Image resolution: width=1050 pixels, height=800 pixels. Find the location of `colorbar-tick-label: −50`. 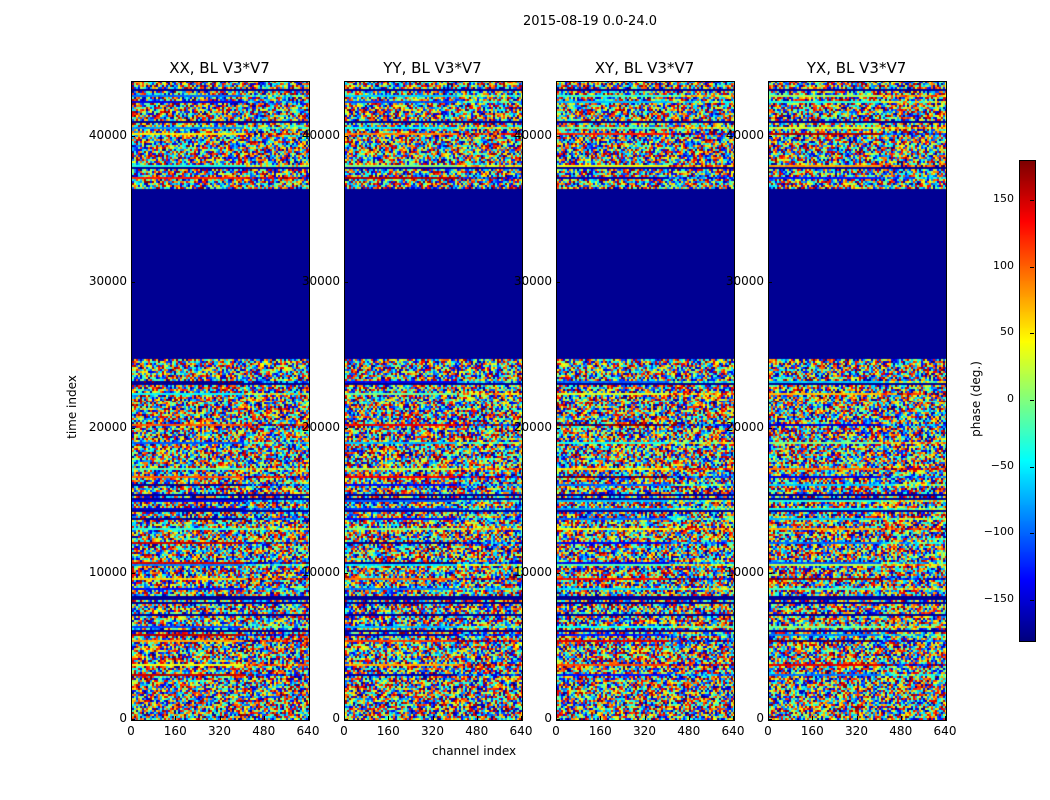

colorbar-tick-label: −50 is located at coordinates (1002, 465).